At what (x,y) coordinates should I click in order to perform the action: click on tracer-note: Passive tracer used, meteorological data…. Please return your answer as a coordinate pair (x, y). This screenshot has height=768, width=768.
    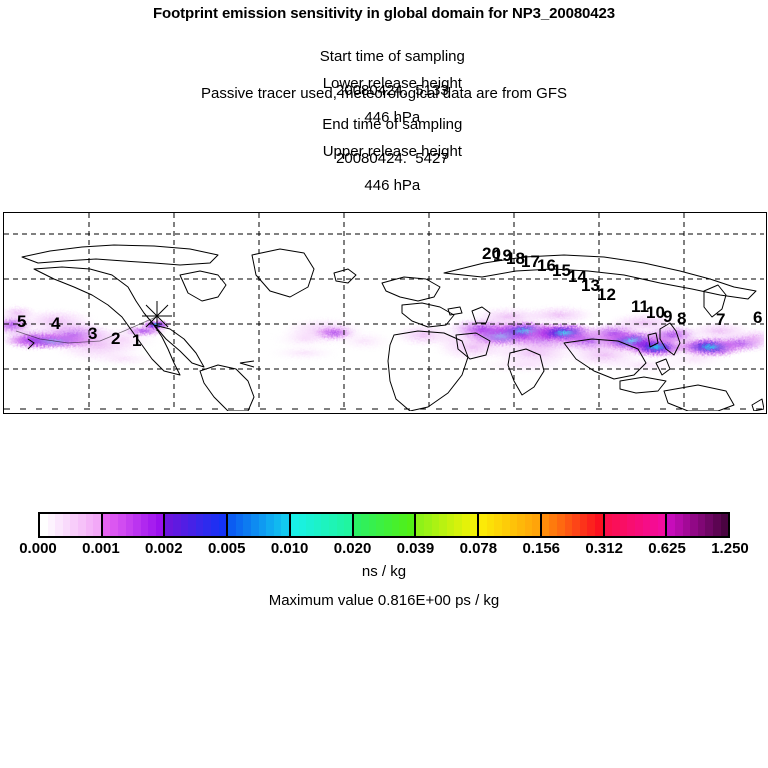
    Looking at the image, I should click on (384, 93).